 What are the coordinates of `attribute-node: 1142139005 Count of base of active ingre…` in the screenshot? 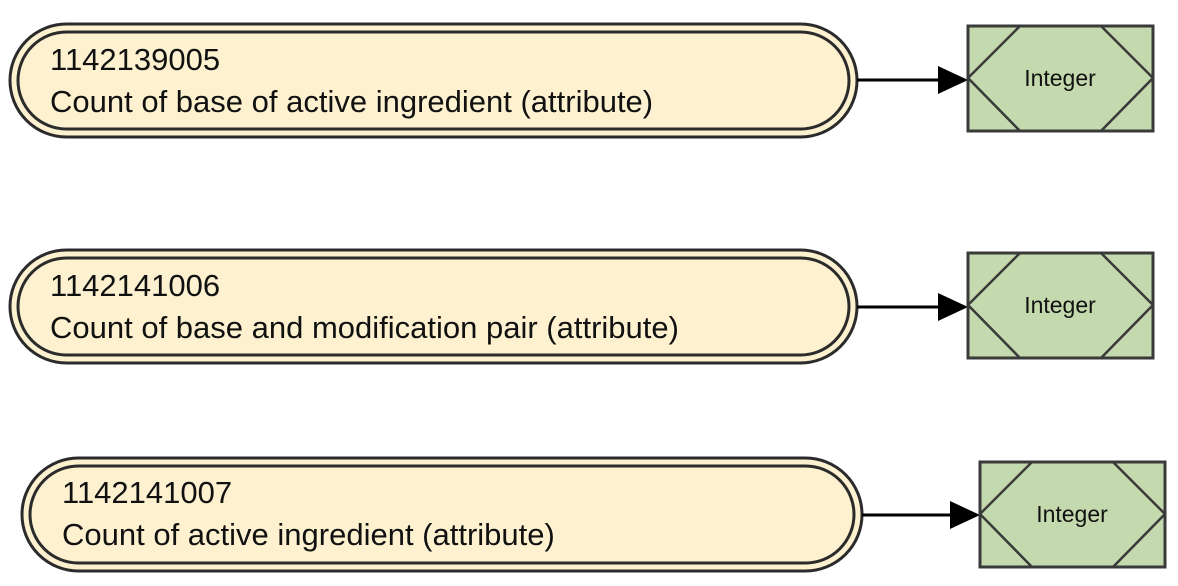 It's located at (433, 80).